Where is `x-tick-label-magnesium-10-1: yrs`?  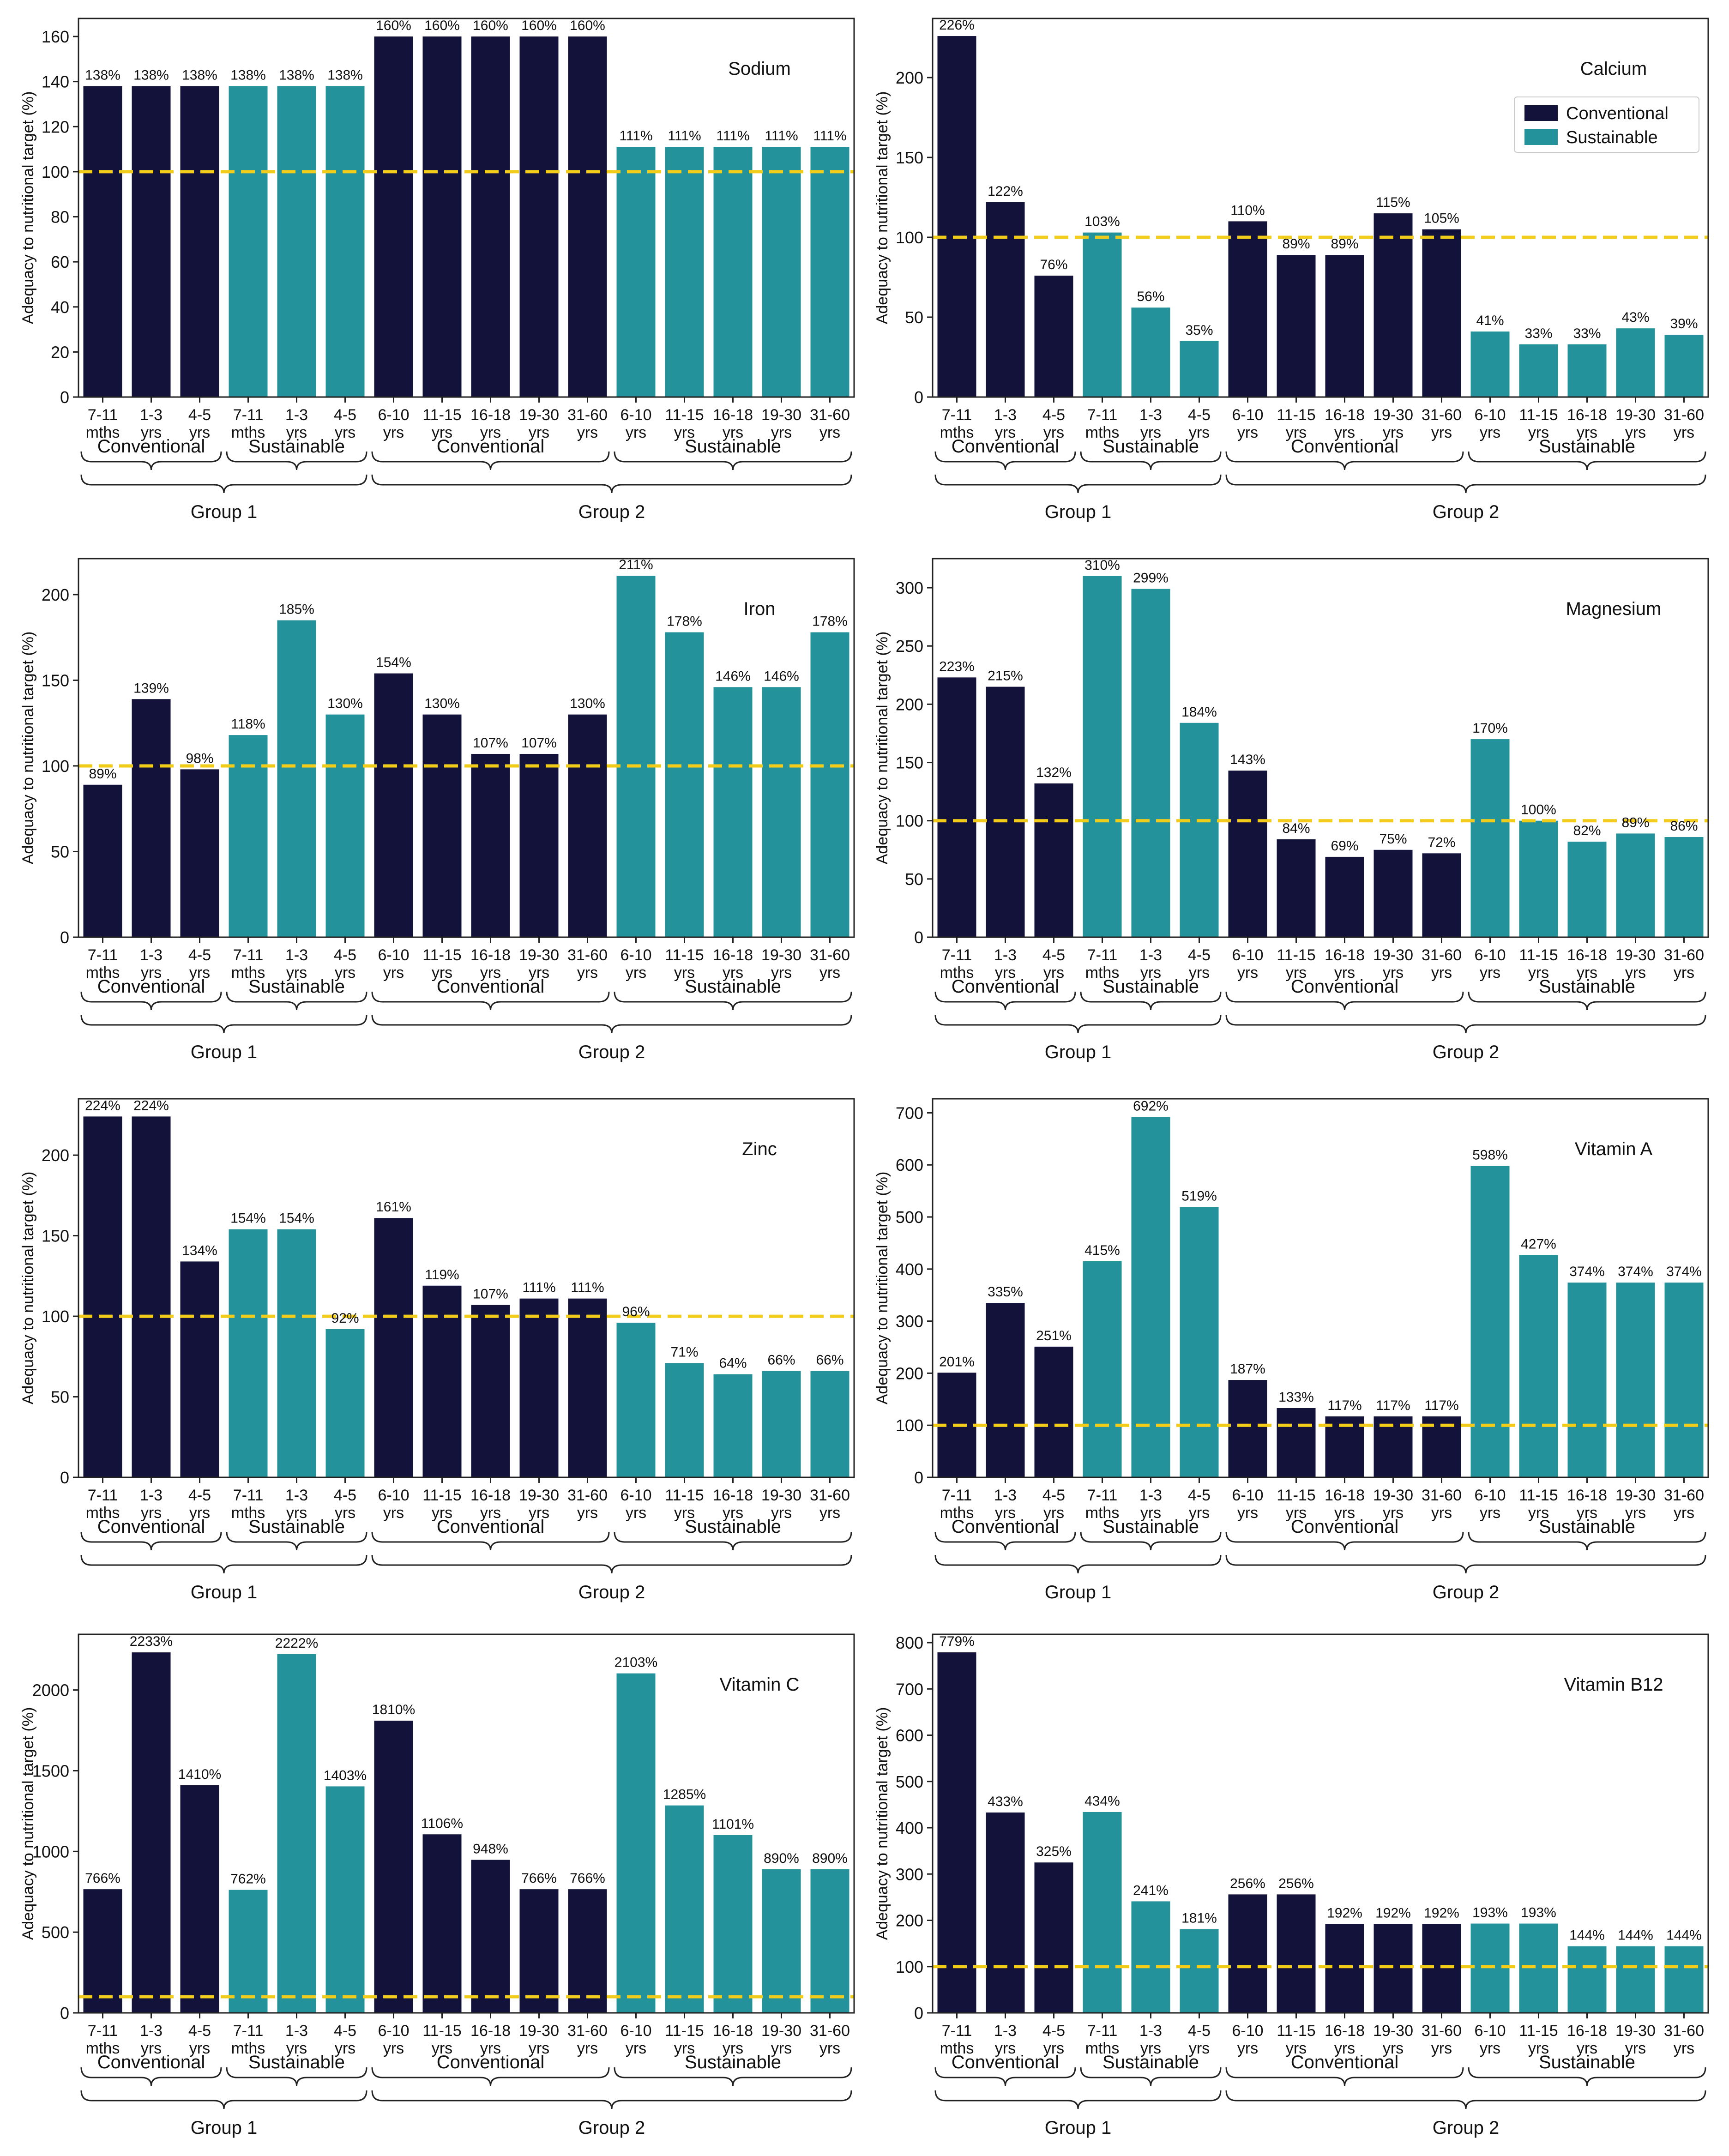
x-tick-label-magnesium-10-1: yrs is located at coordinates (1441, 973).